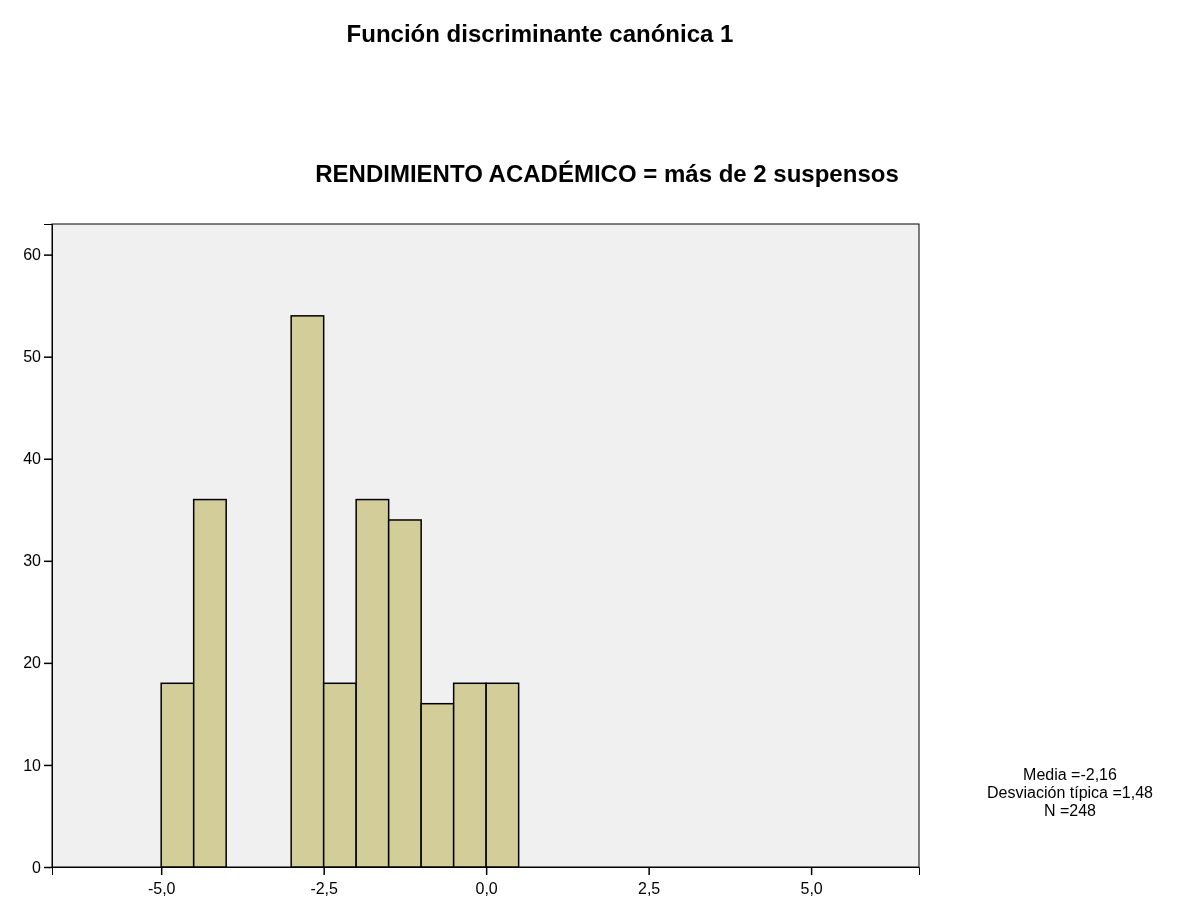 Image resolution: width=1187 pixels, height=908 pixels. Describe the element at coordinates (32, 357) in the screenshot. I see `y-tick-label: 50` at that location.